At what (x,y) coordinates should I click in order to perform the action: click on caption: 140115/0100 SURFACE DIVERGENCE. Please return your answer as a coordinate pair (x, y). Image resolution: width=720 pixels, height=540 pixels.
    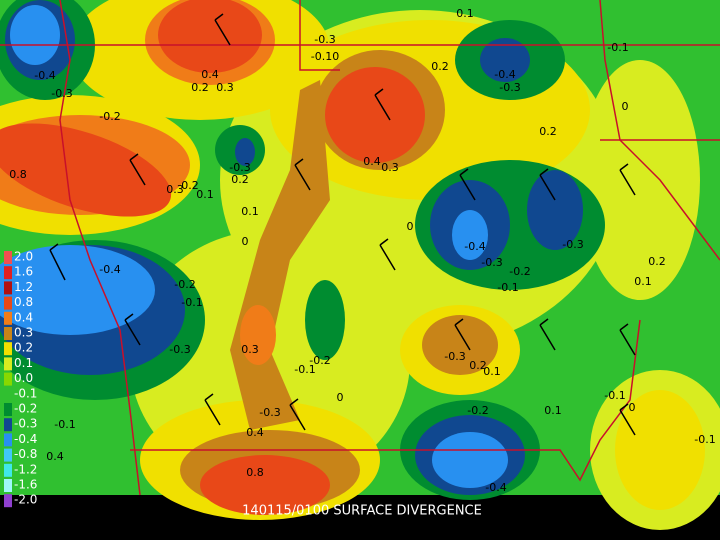
    Looking at the image, I should click on (362, 511).